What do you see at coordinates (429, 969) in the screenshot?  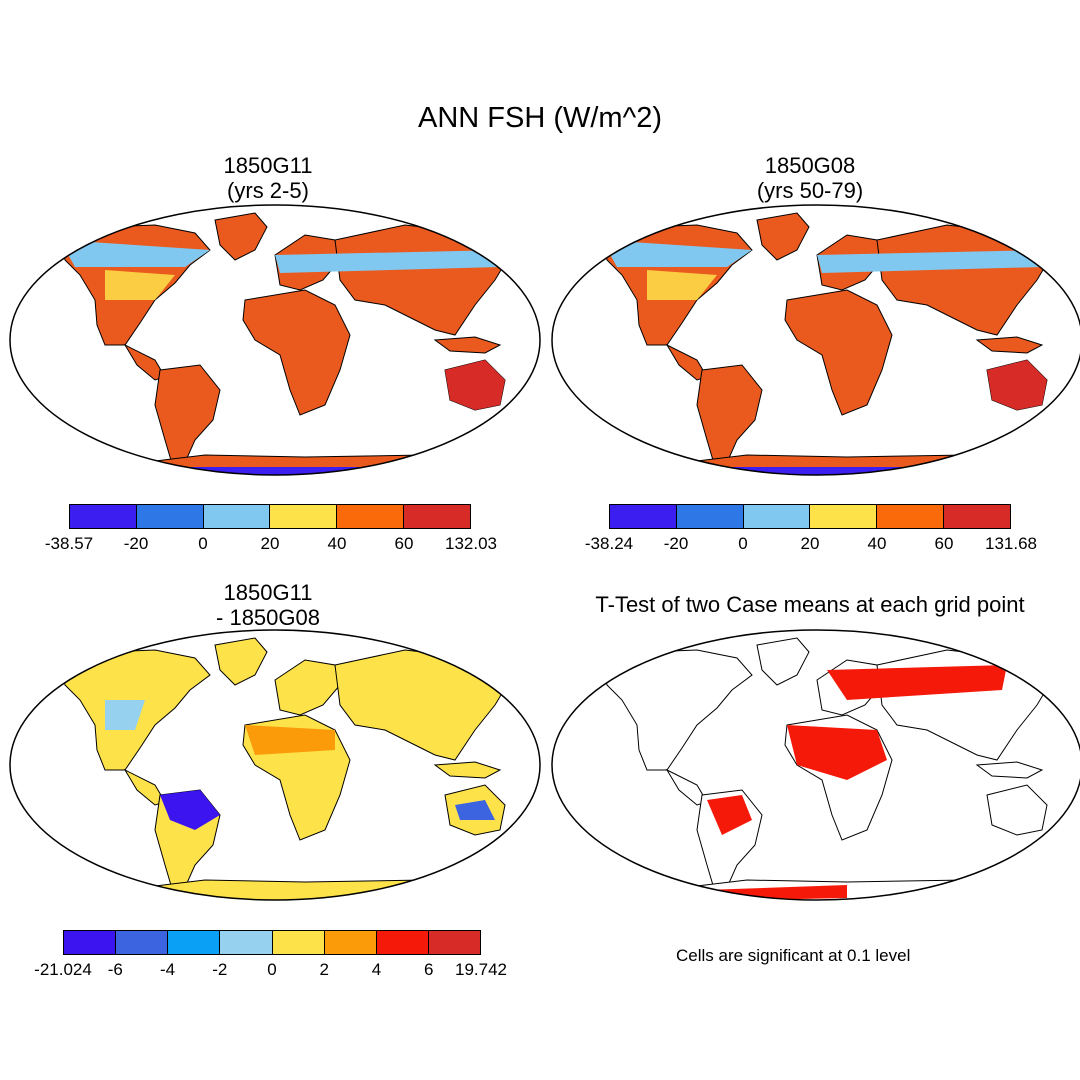 I see `colorbar-tick-label: 6` at bounding box center [429, 969].